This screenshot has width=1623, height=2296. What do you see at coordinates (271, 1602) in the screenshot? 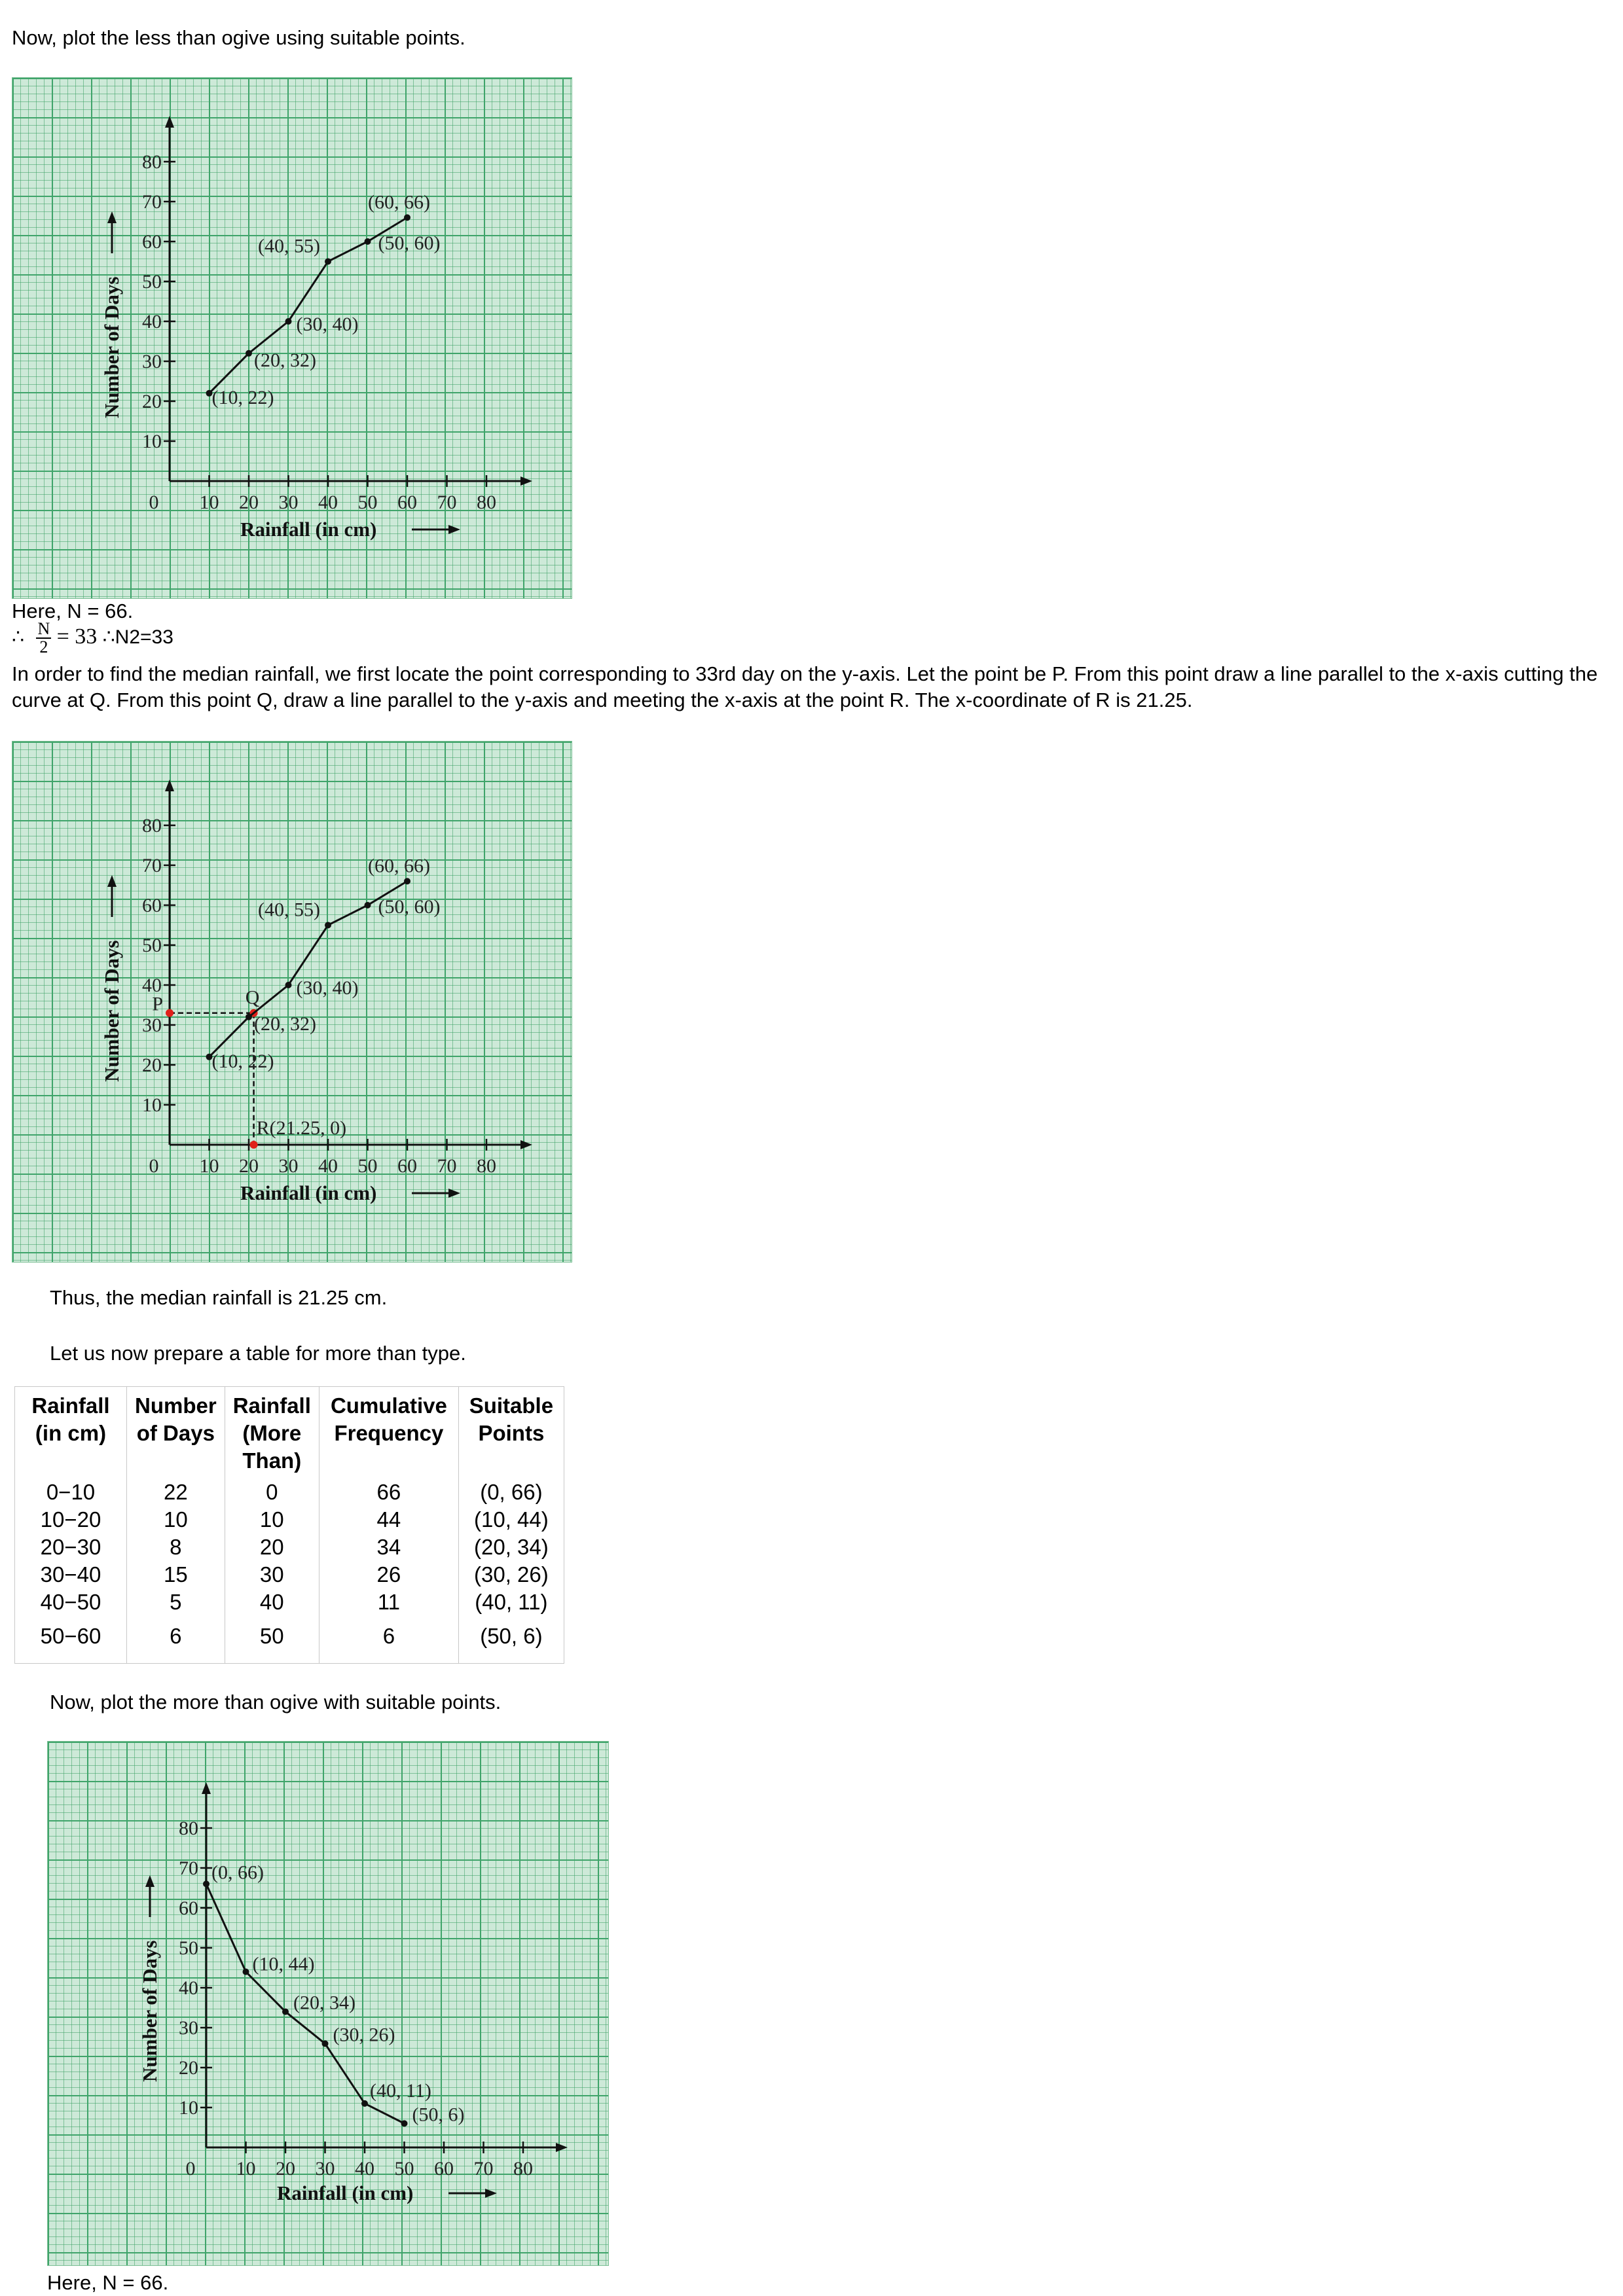
I see `cell: 40` at bounding box center [271, 1602].